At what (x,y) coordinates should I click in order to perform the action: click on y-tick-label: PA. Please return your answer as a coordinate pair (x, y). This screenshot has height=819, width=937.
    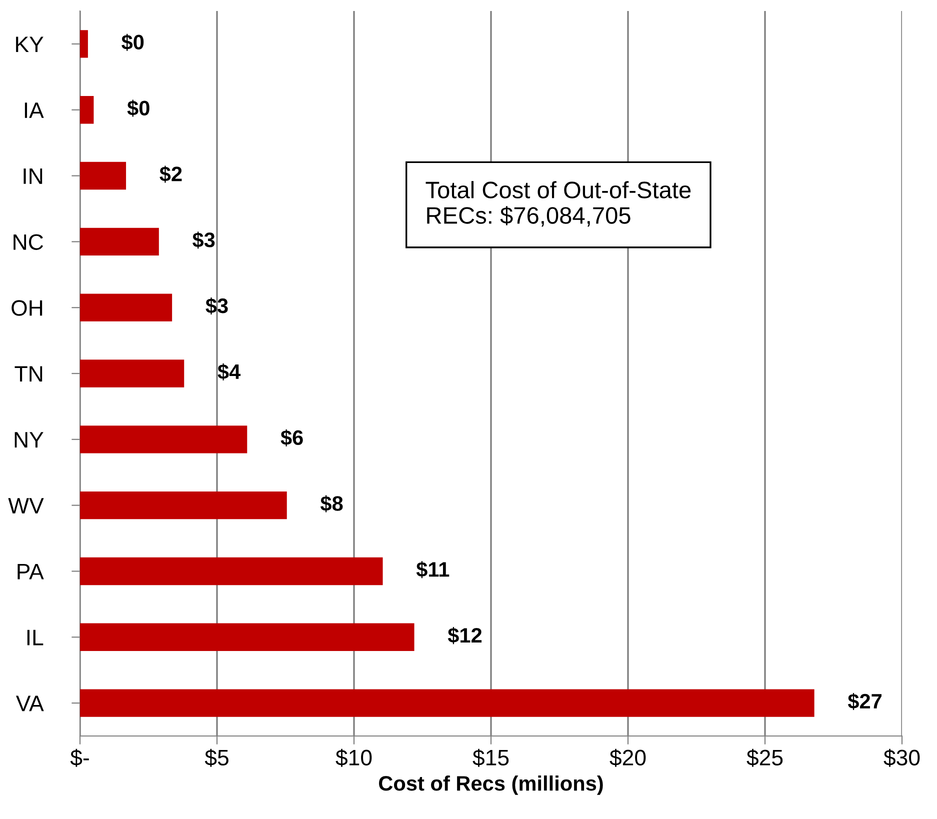
    Looking at the image, I should click on (31, 572).